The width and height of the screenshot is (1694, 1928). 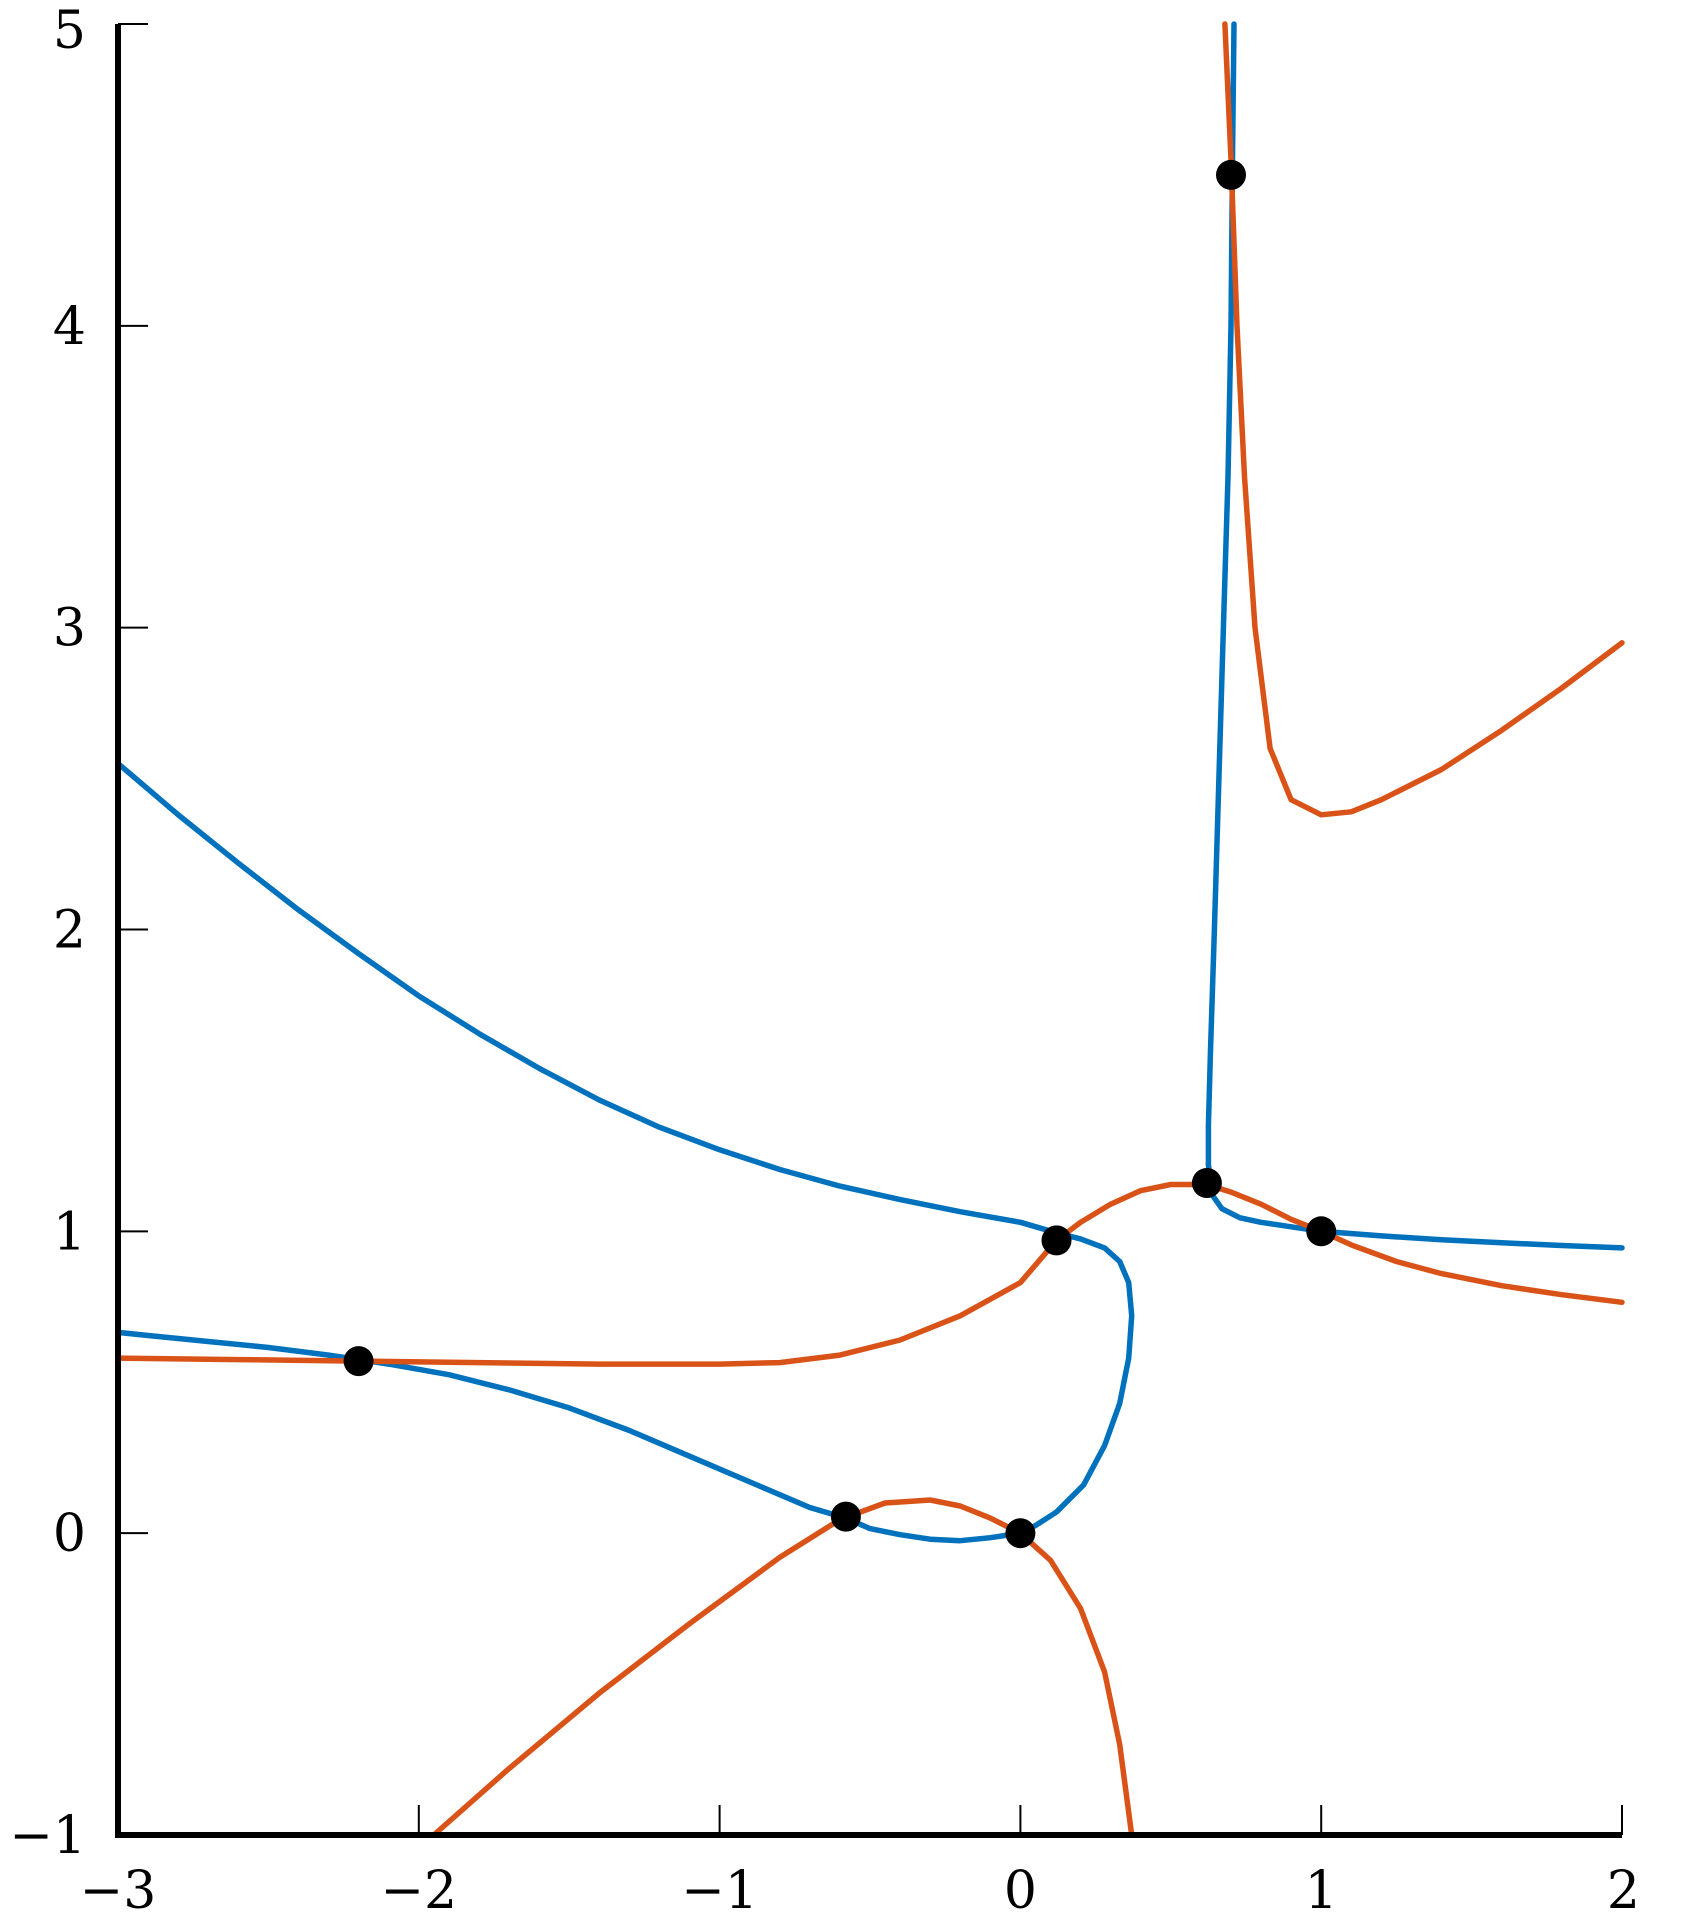 I want to click on y-tick-label: 2, so click(x=69, y=931).